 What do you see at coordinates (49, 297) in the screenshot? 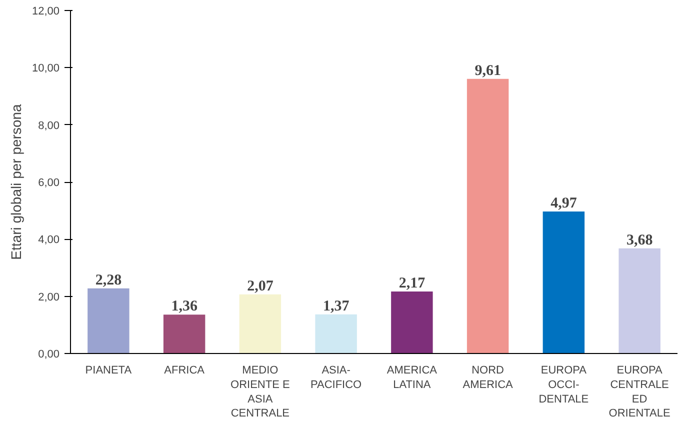
I see `y-tick-label: 2,00` at bounding box center [49, 297].